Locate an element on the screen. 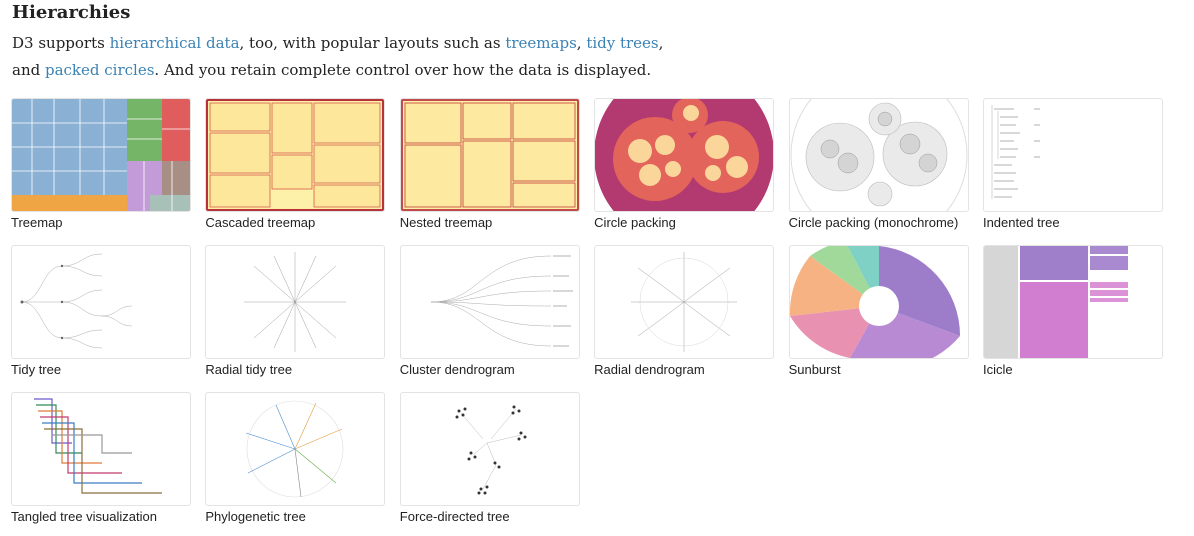  example-label: Icicle is located at coordinates (997, 369).